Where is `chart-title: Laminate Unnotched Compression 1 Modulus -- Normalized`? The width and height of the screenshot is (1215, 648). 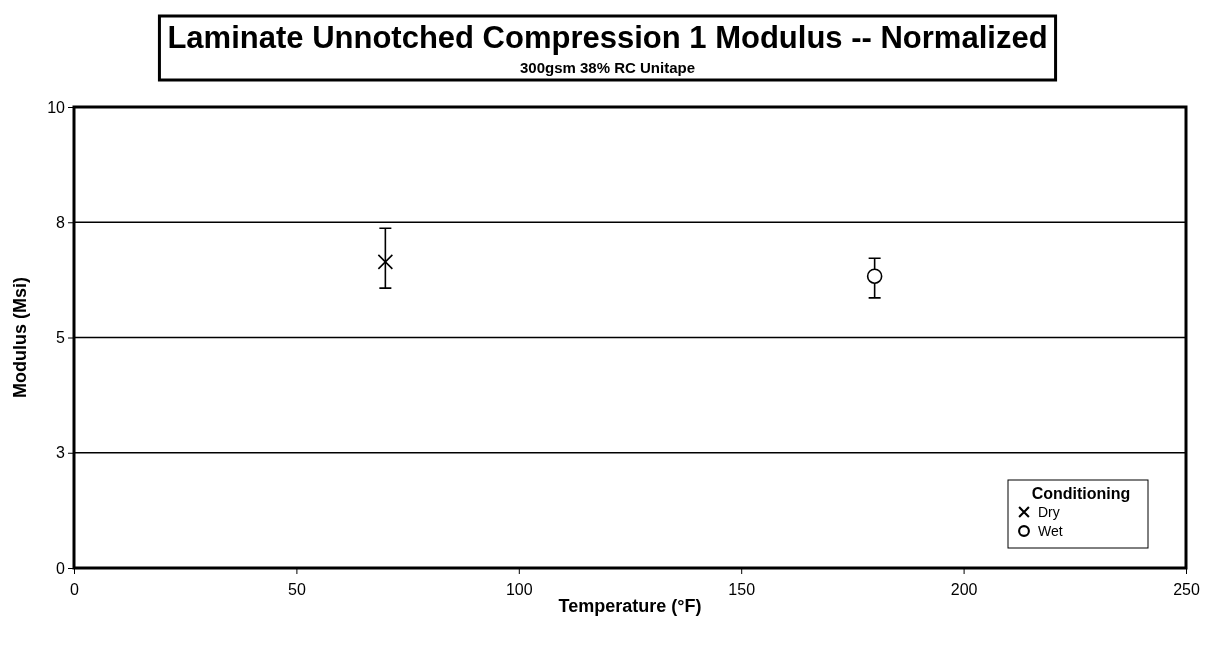
chart-title: Laminate Unnotched Compression 1 Modulus -- Normalized is located at coordinates (607, 37).